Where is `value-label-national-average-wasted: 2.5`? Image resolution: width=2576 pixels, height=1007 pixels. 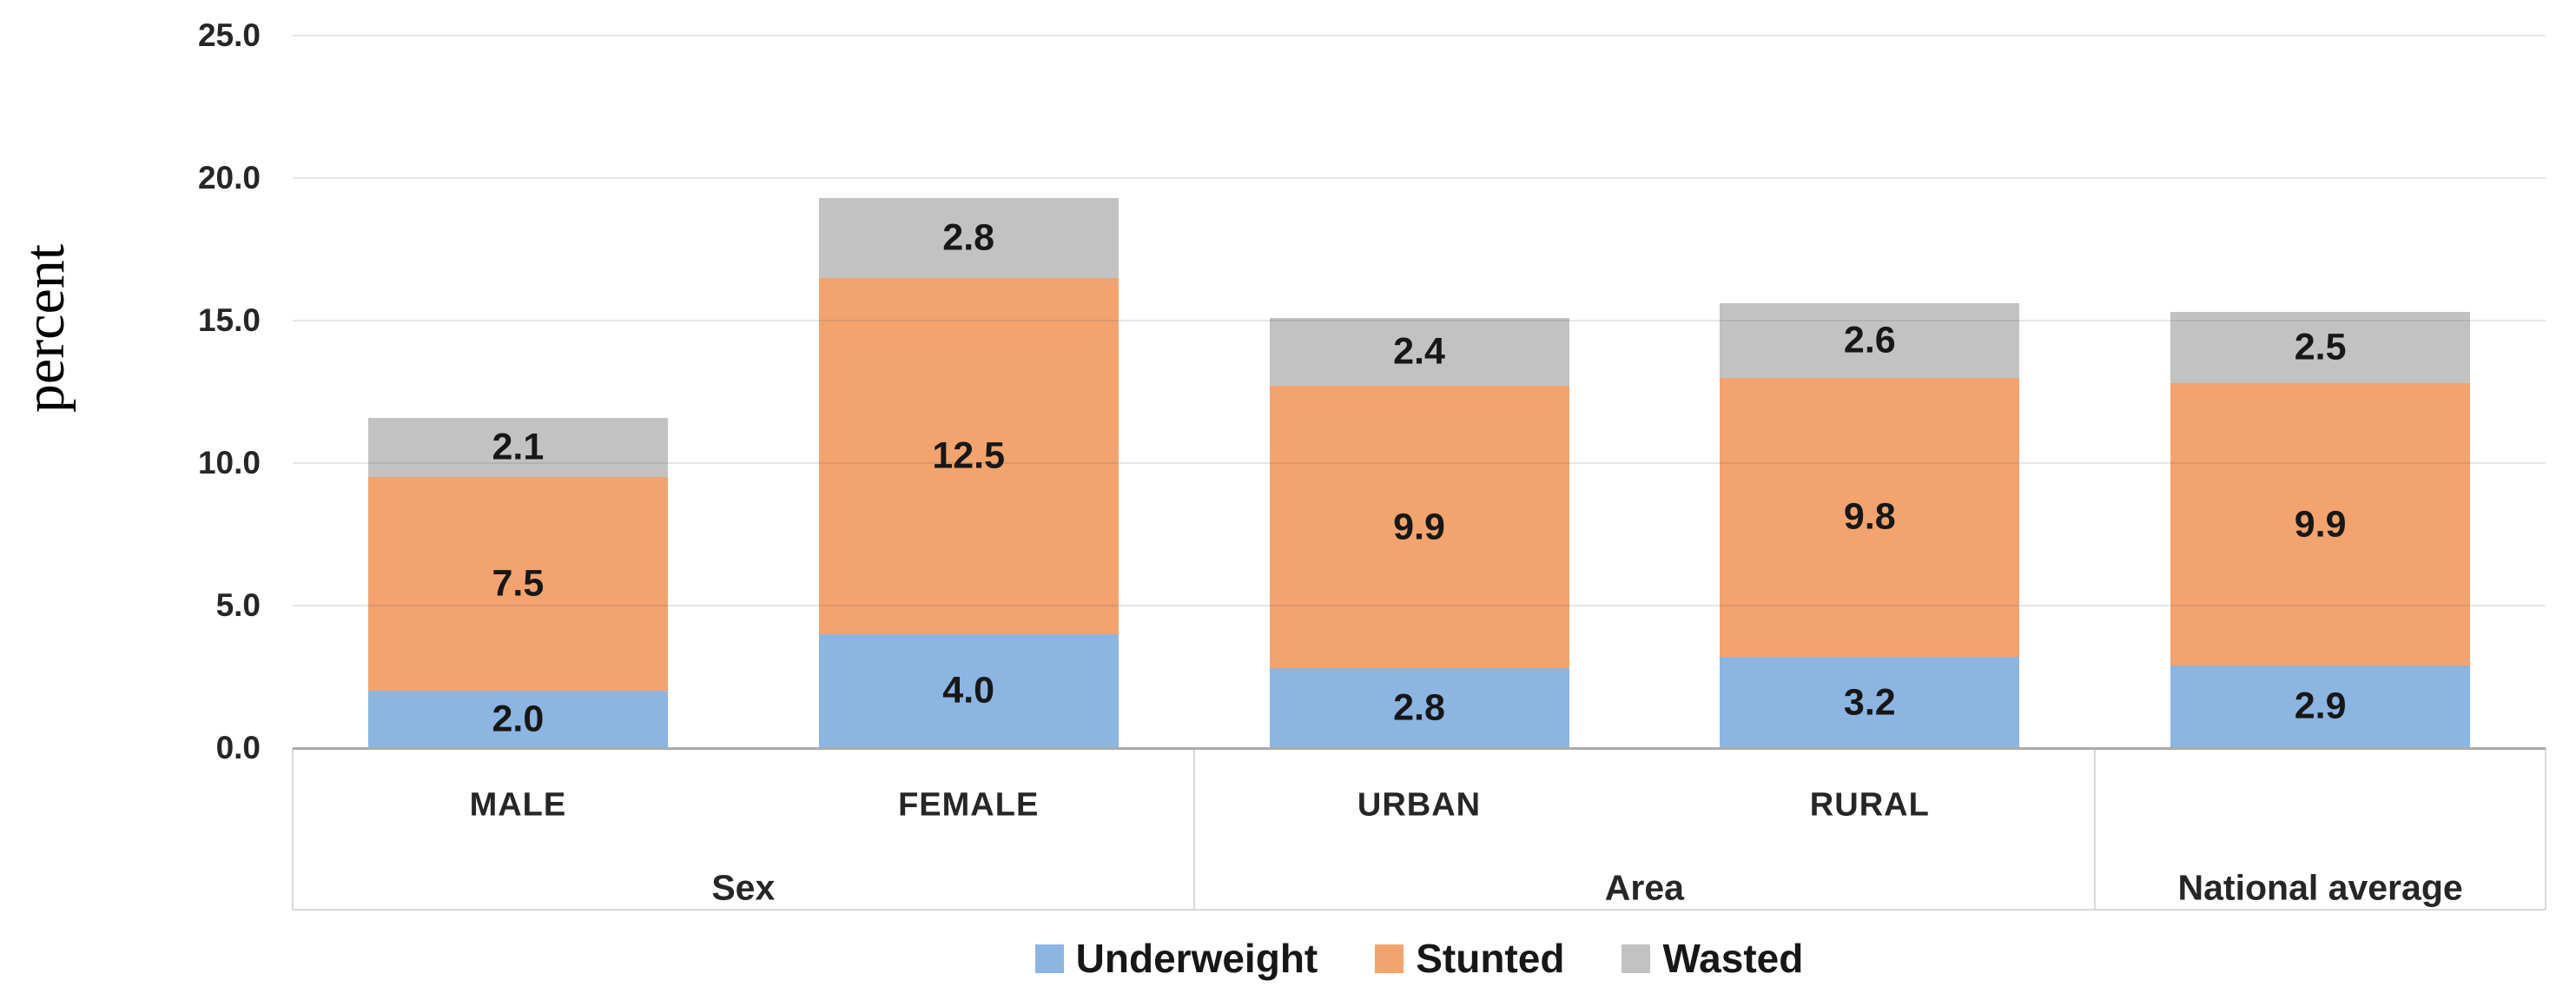 value-label-national-average-wasted: 2.5 is located at coordinates (2321, 347).